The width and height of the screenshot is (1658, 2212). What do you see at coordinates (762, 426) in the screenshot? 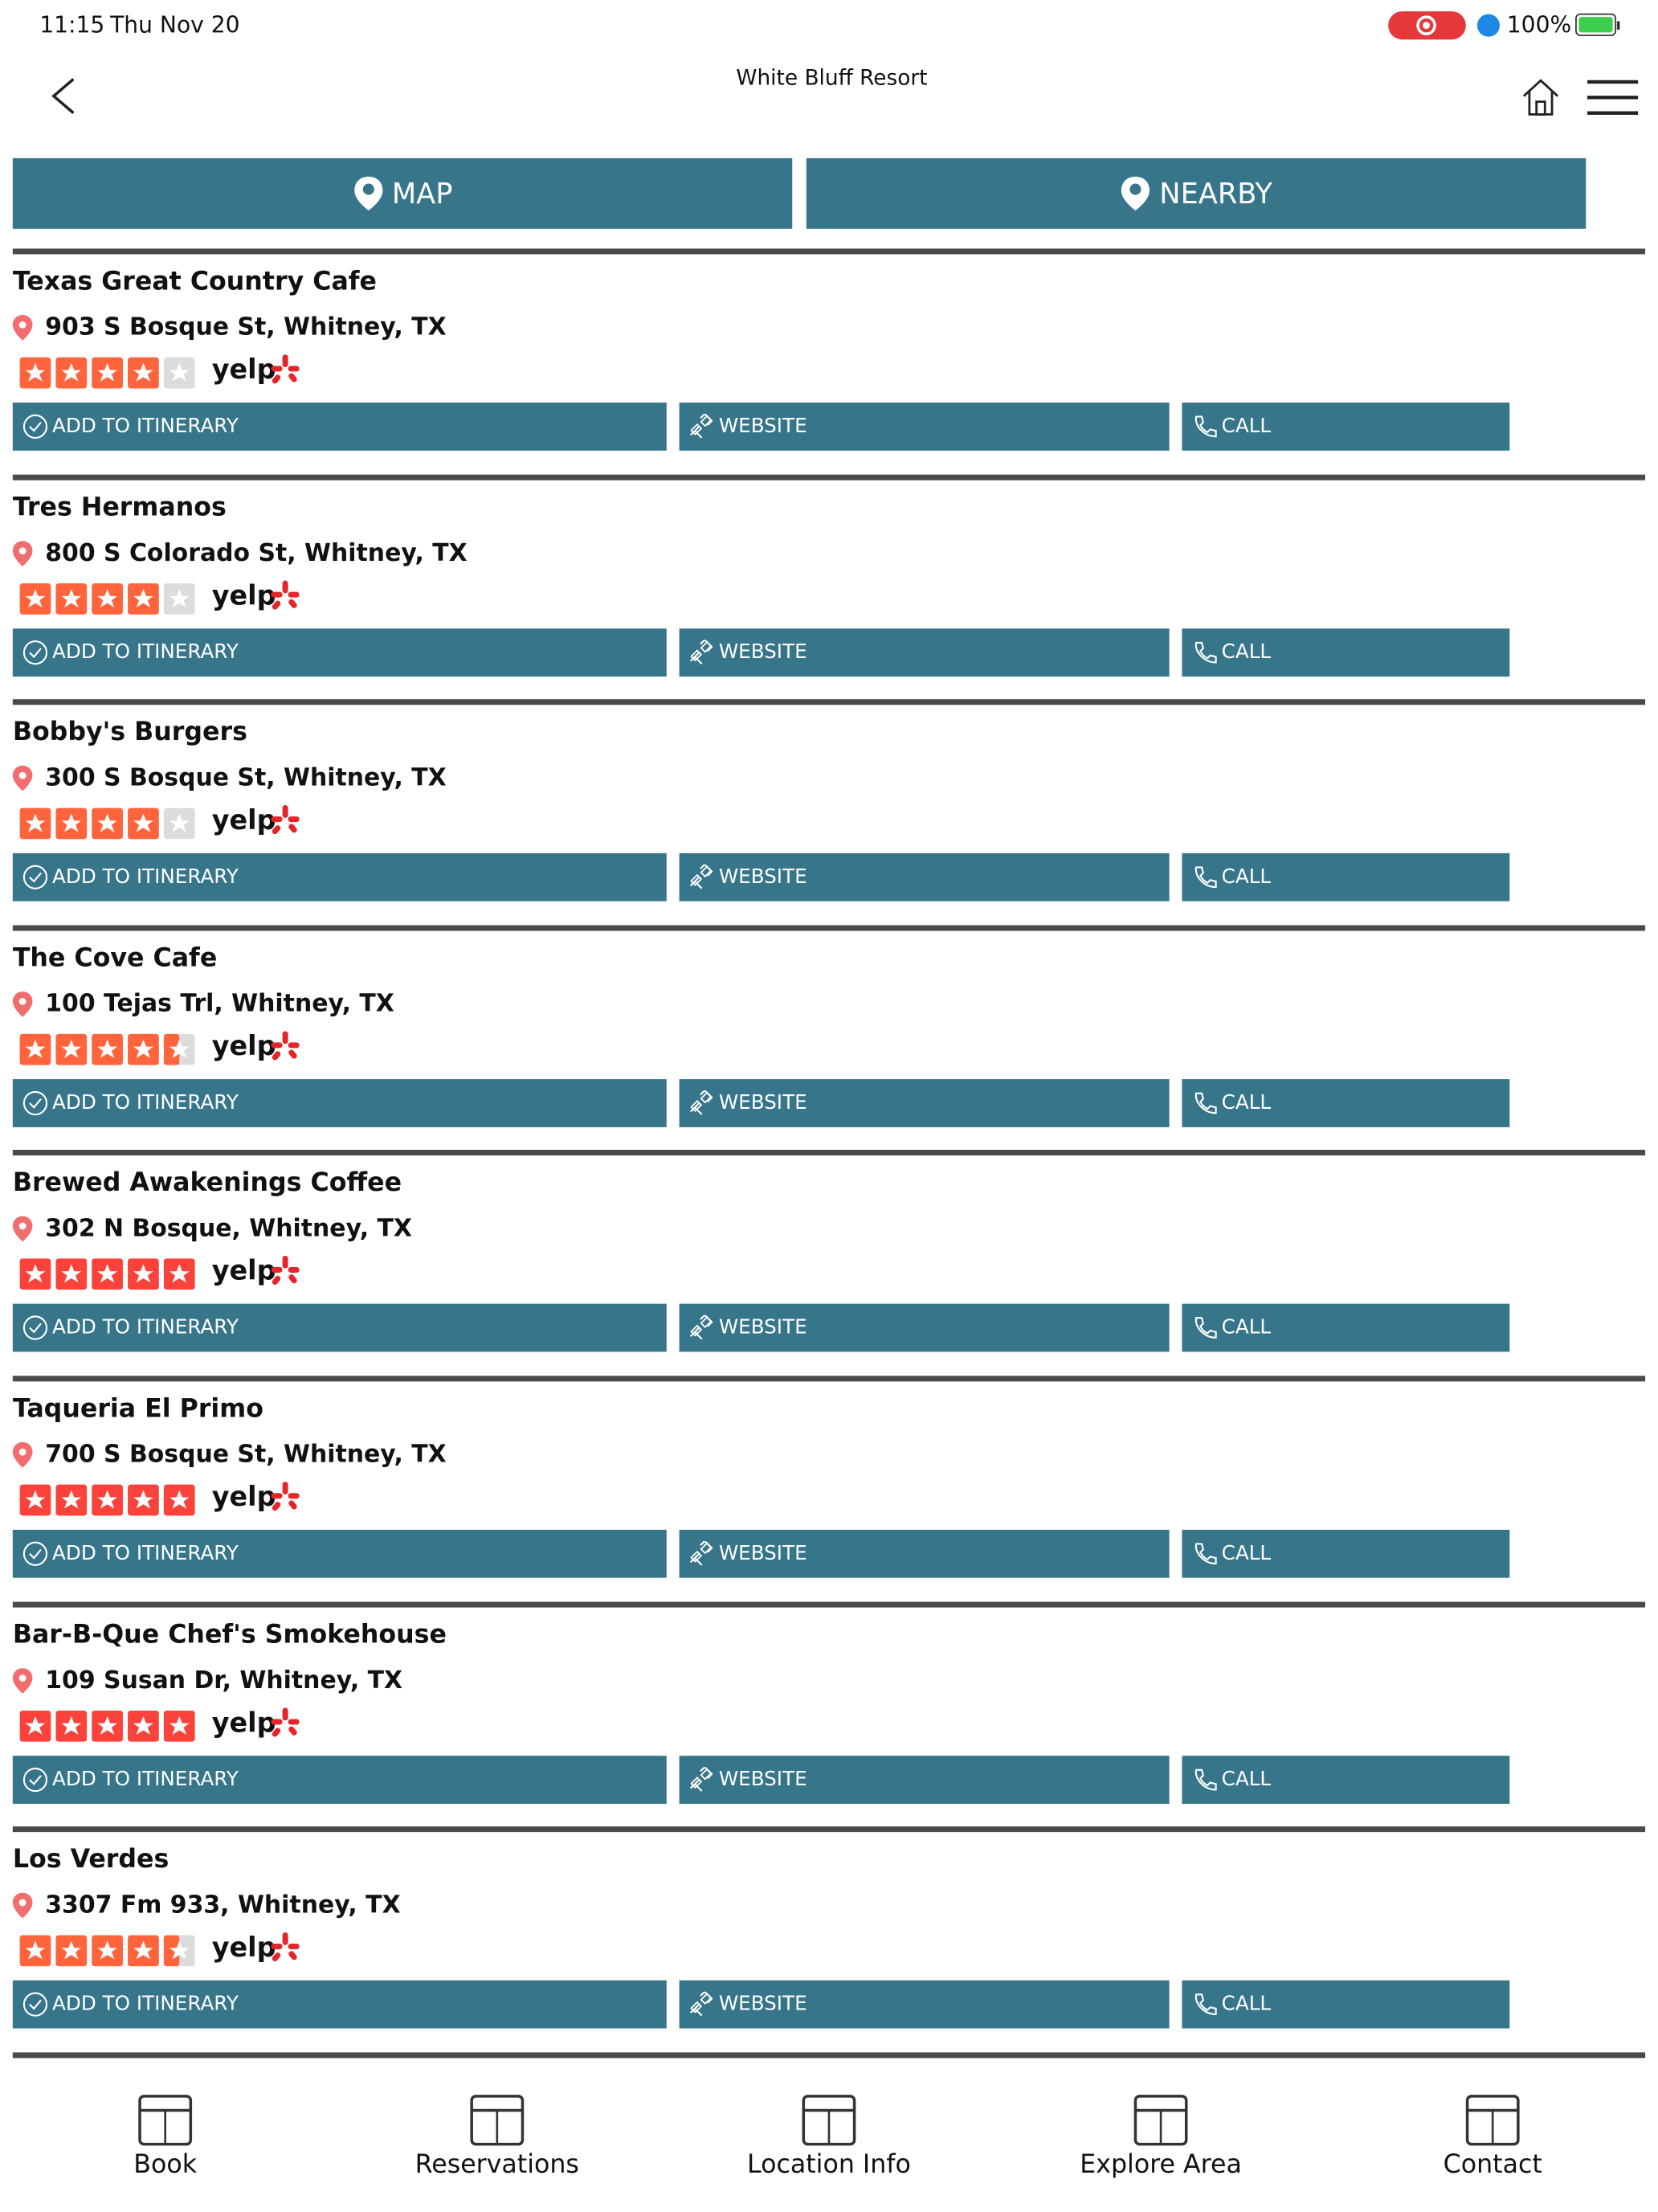
I see `action-label: WEBSITE` at bounding box center [762, 426].